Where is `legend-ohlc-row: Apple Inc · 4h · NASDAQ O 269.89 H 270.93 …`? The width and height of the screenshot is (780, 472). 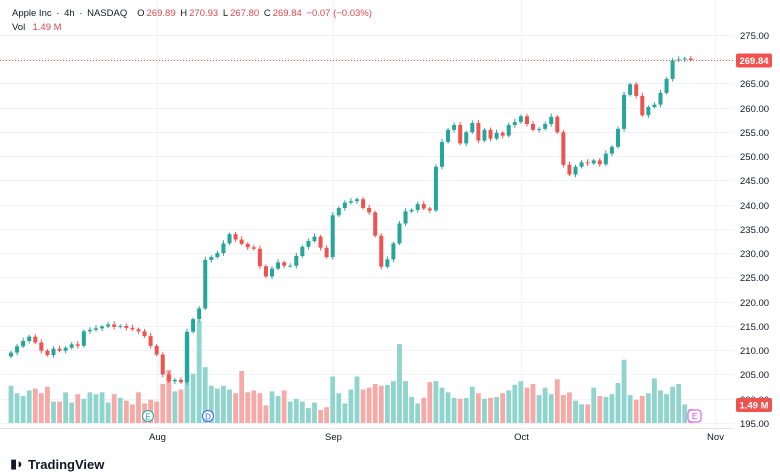
legend-ohlc-row: Apple Inc · 4h · NASDAQ O 269.89 H 270.93 … is located at coordinates (193, 14).